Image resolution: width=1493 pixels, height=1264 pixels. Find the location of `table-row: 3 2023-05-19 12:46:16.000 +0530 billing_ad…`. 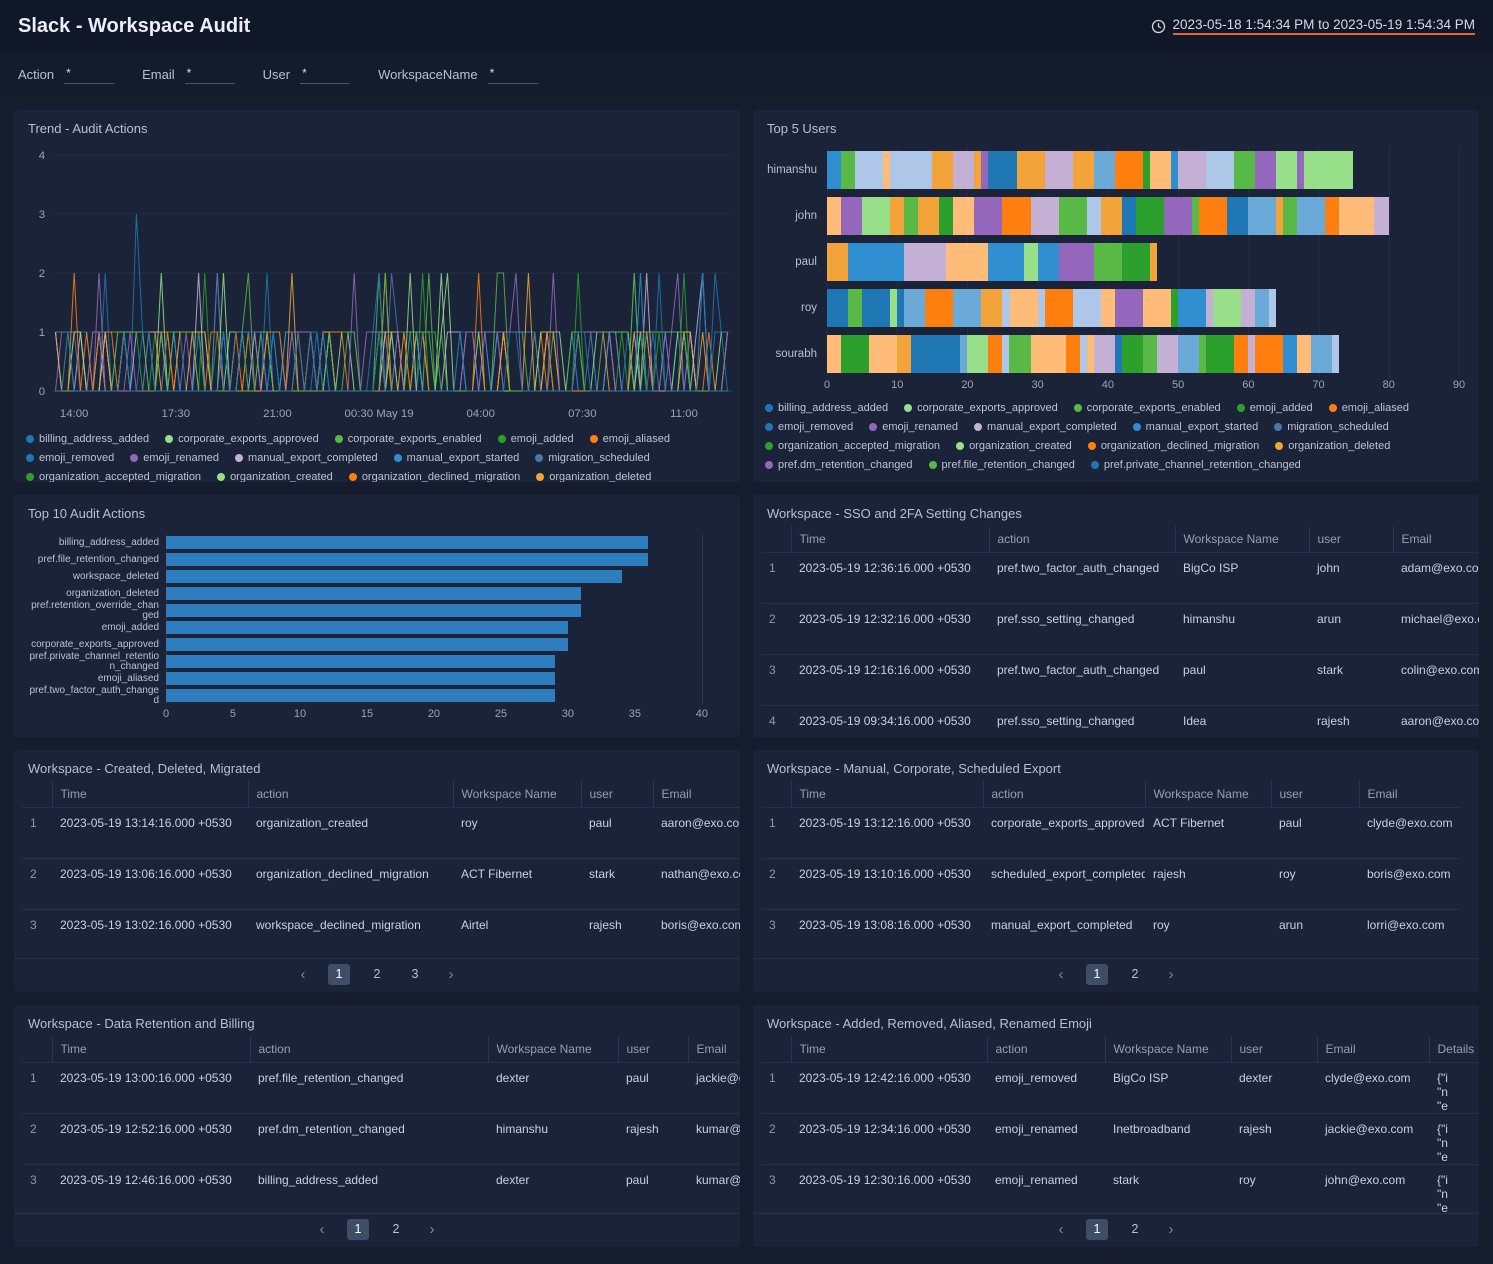

table-row: 3 2023-05-19 12:46:16.000 +0530 billing_ad… is located at coordinates (381, 1188).